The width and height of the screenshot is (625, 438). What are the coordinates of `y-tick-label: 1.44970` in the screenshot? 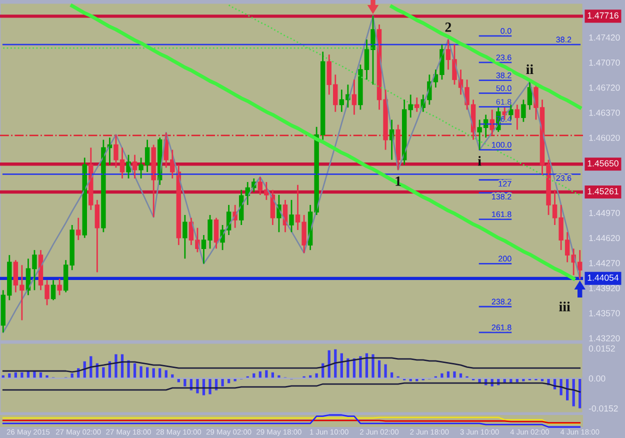 It's located at (604, 213).